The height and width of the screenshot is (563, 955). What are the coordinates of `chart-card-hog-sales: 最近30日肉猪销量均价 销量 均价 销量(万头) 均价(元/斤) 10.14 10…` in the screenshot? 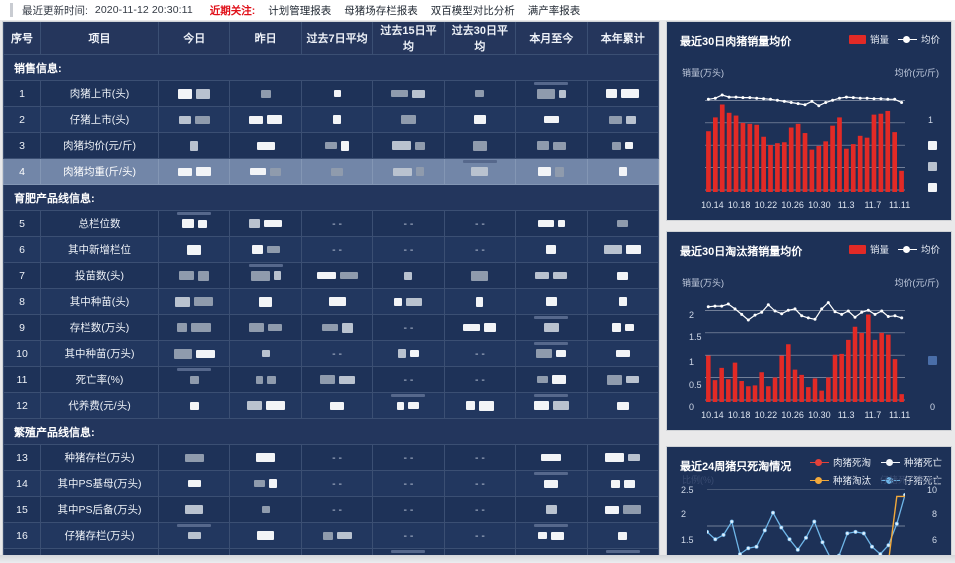 It's located at (809, 121).